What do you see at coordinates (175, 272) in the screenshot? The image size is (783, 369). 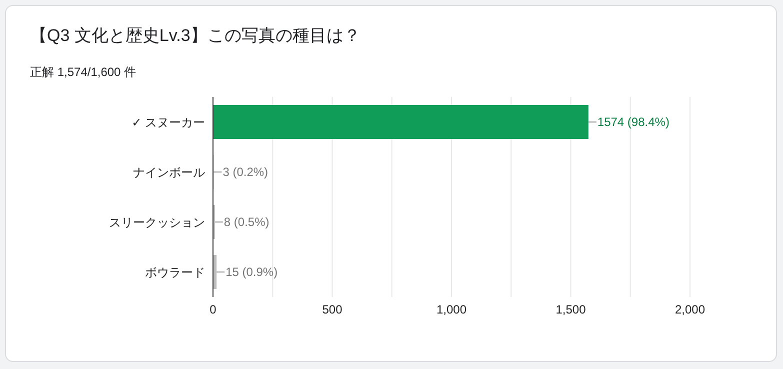 I see `y-tick-label: ボウラード` at bounding box center [175, 272].